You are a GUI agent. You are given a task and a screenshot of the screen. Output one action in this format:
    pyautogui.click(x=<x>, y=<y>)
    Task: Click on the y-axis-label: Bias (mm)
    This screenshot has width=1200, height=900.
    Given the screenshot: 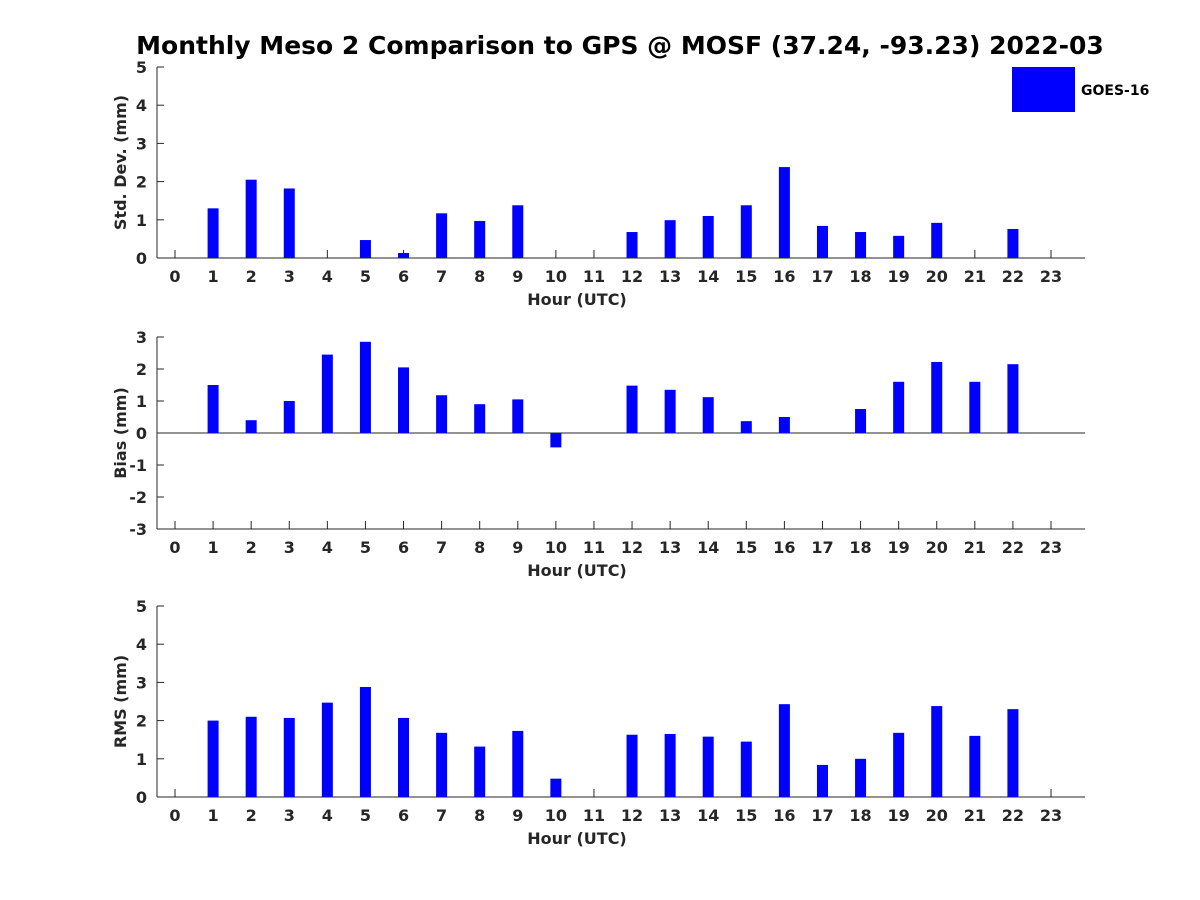 What is the action you would take?
    pyautogui.click(x=120, y=433)
    